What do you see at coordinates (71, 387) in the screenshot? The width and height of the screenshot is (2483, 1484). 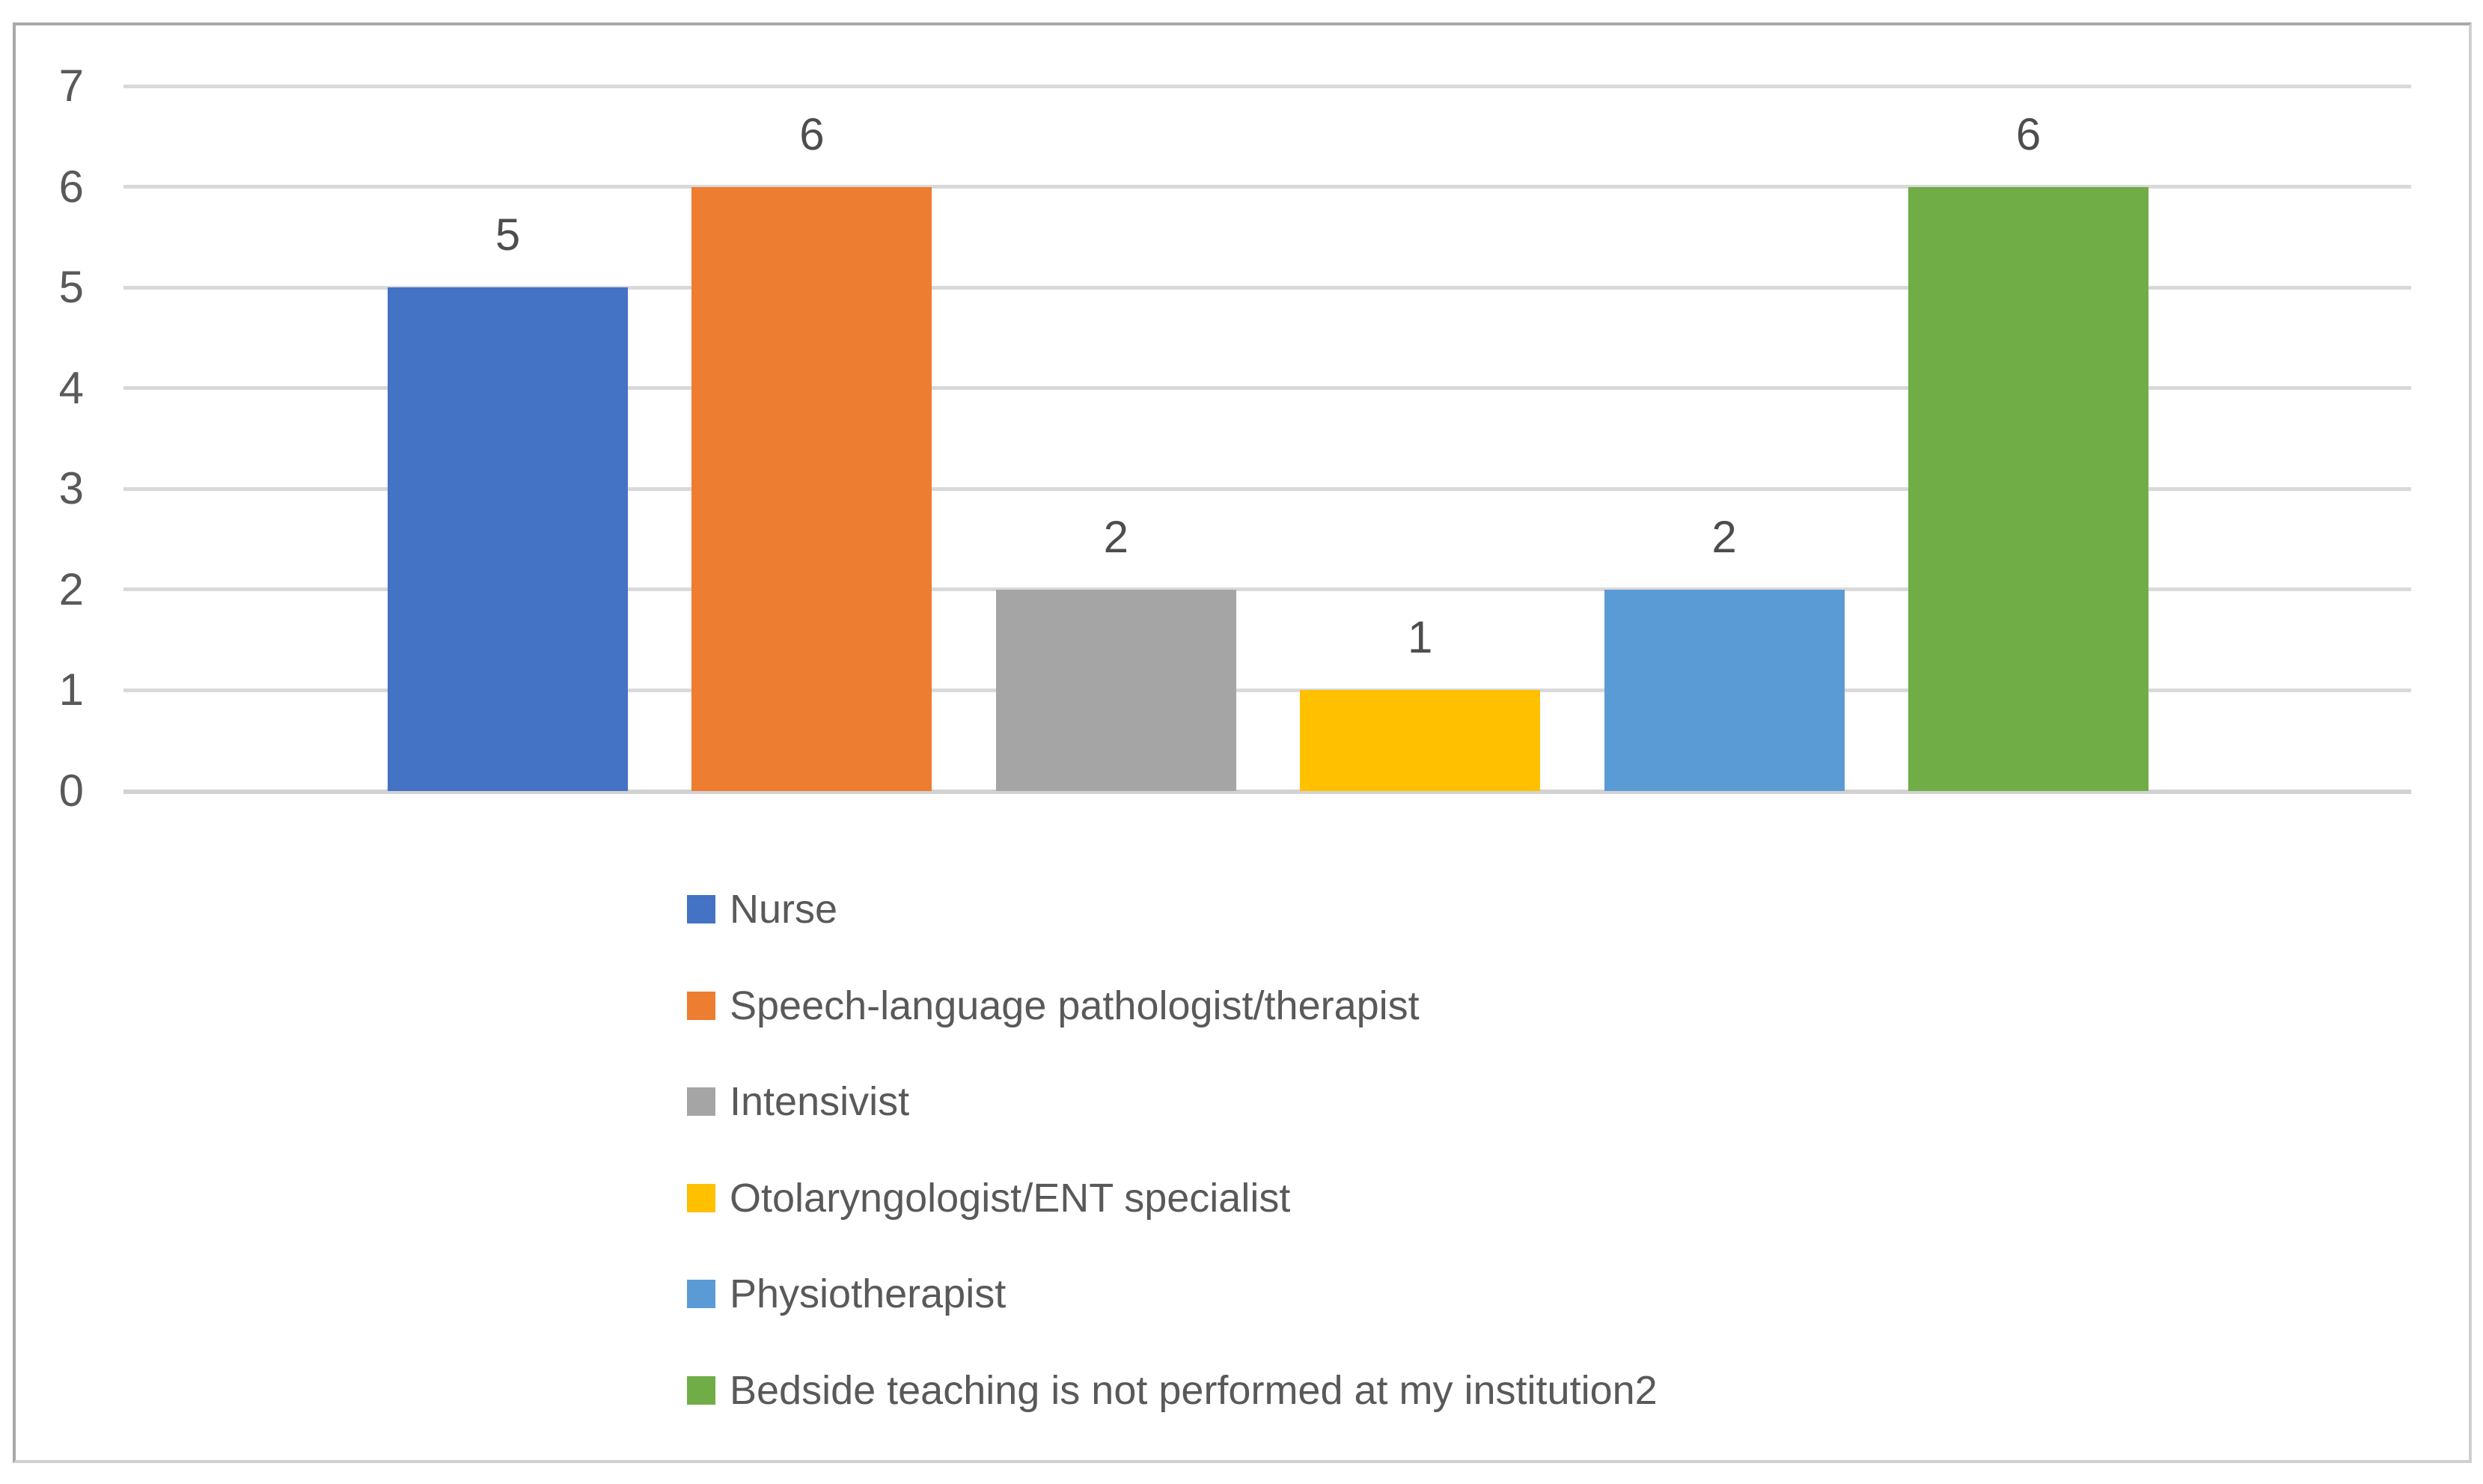 I see `y-axis-tick-label: 4` at bounding box center [71, 387].